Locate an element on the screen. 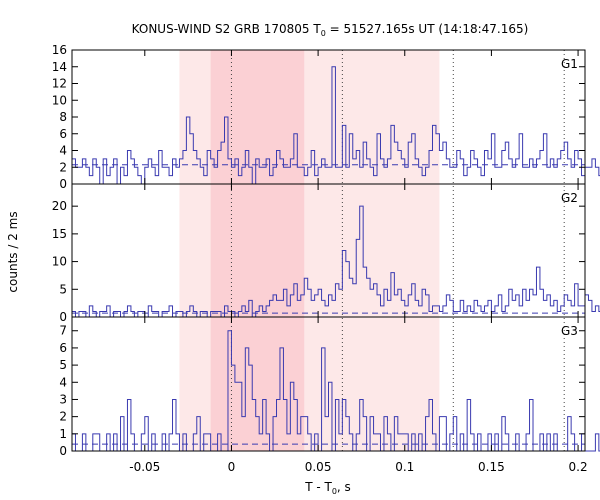 This screenshot has width=600, height=500. g2-panel-label: G2 is located at coordinates (569, 198).